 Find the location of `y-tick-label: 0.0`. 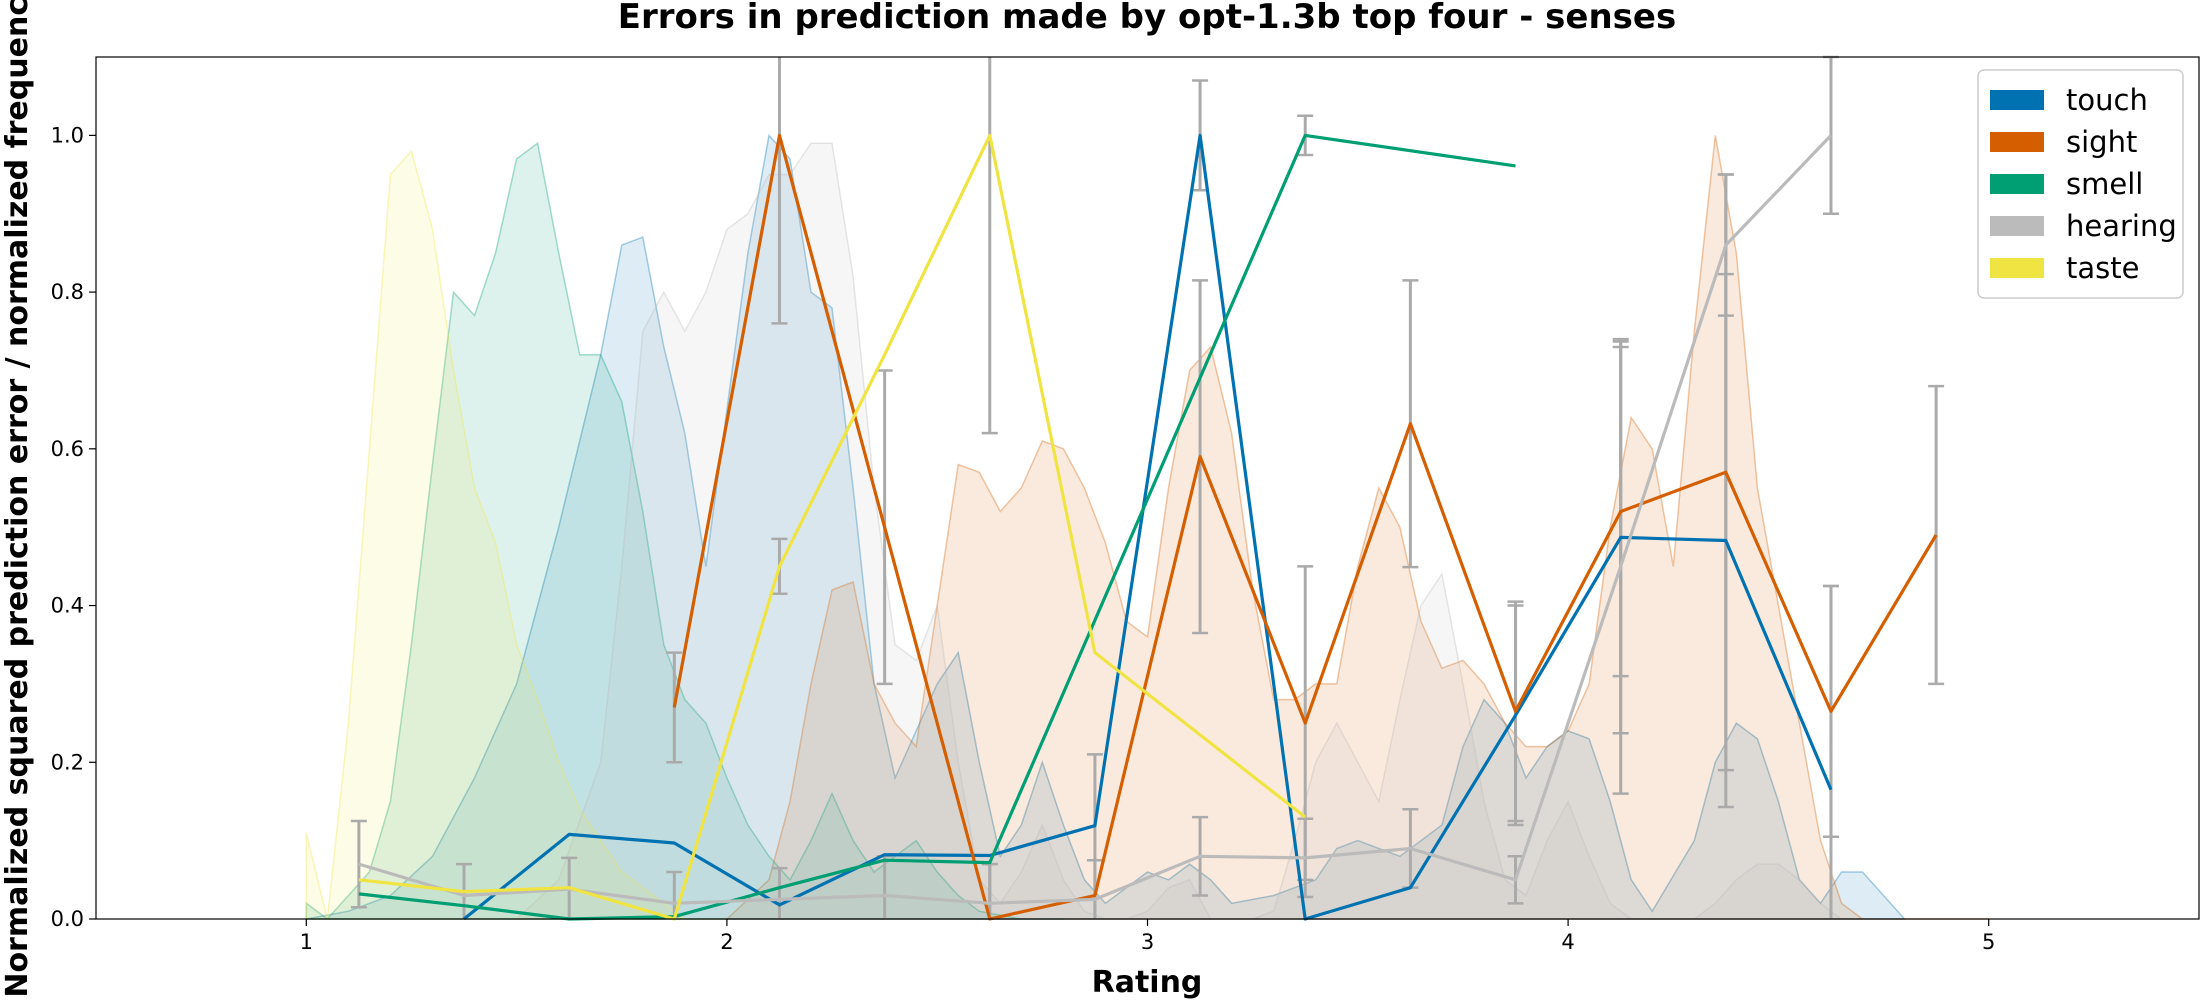

y-tick-label: 0.0 is located at coordinates (67, 919).